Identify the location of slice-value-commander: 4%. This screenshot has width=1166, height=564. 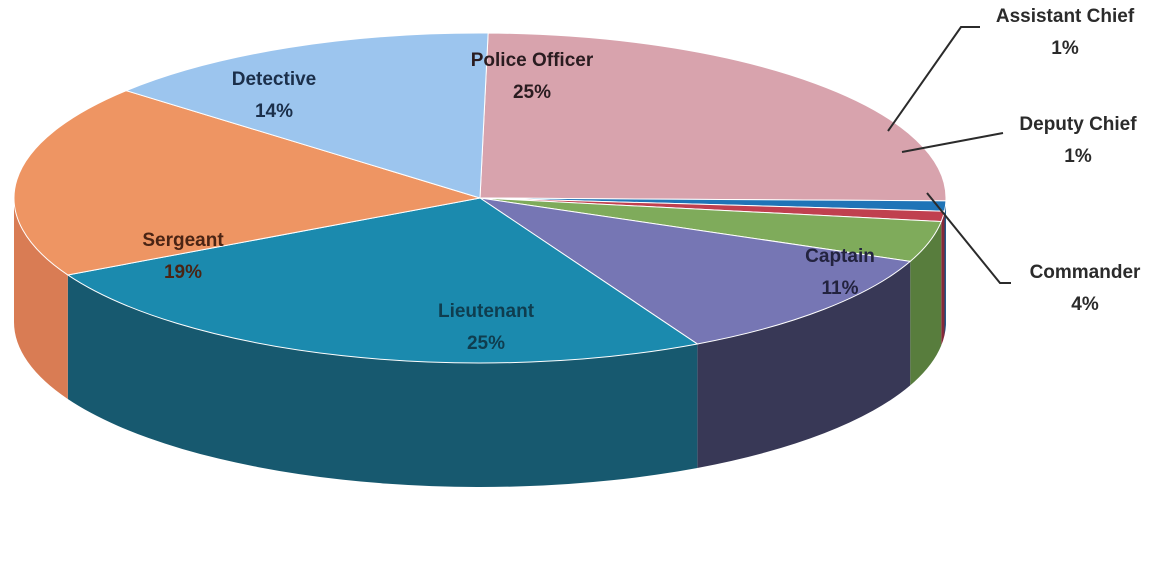
(1085, 304).